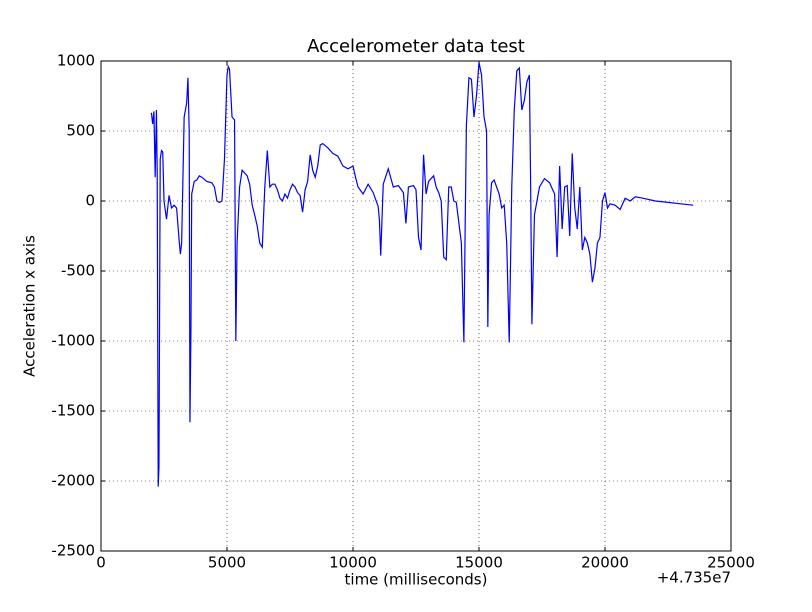 Image resolution: width=812 pixels, height=612 pixels. What do you see at coordinates (76, 61) in the screenshot?
I see `y-tick-label: 1000` at bounding box center [76, 61].